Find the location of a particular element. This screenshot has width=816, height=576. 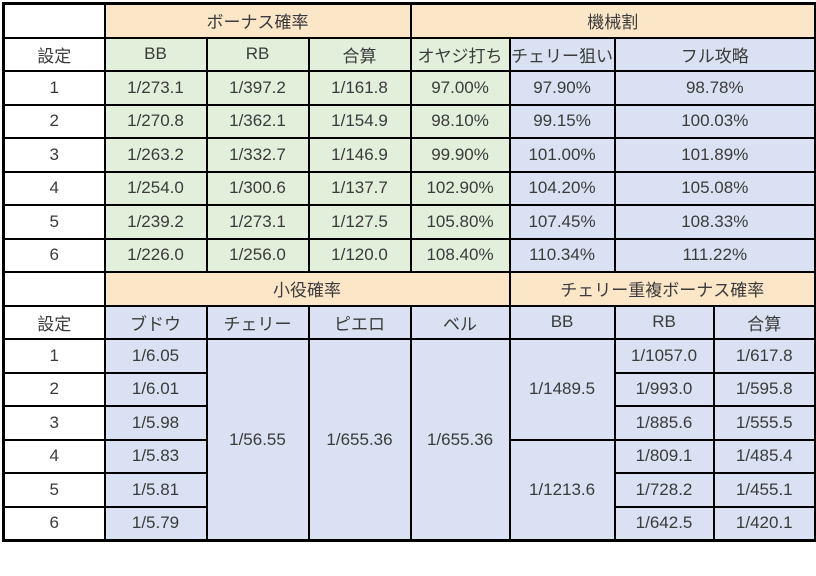

table-cell: 107.45% is located at coordinates (562, 222).